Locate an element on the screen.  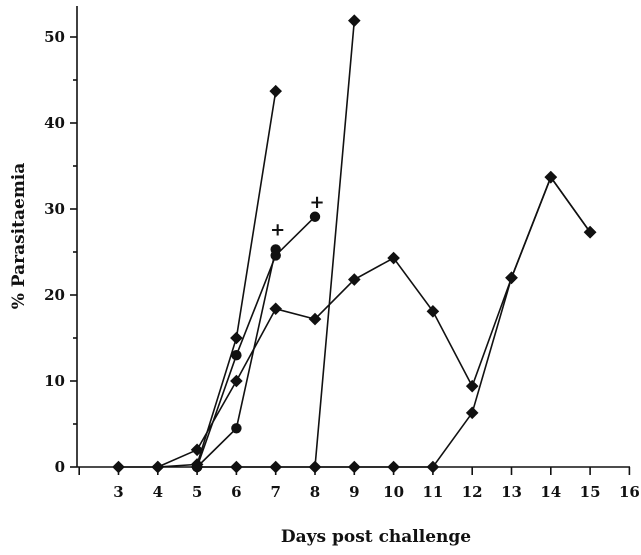
x-tick-label: 5 is located at coordinates (197, 492).